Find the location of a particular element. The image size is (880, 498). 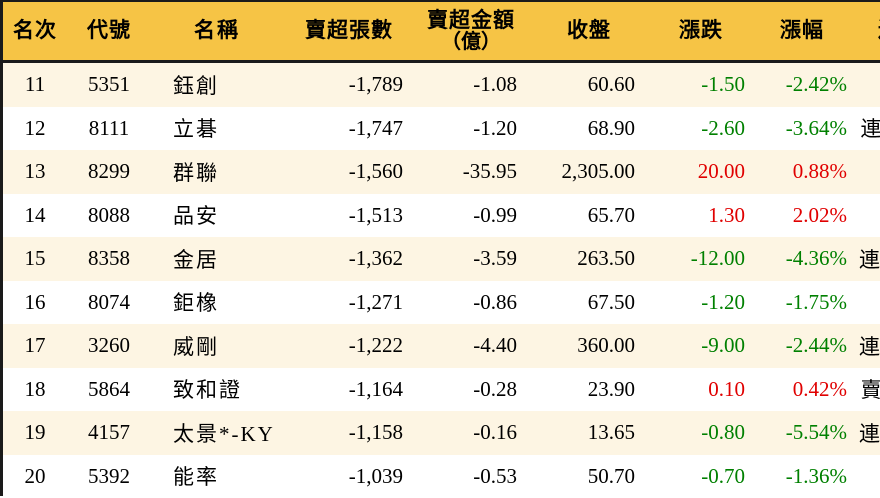

cell-close: 13.65 is located at coordinates (589, 433).